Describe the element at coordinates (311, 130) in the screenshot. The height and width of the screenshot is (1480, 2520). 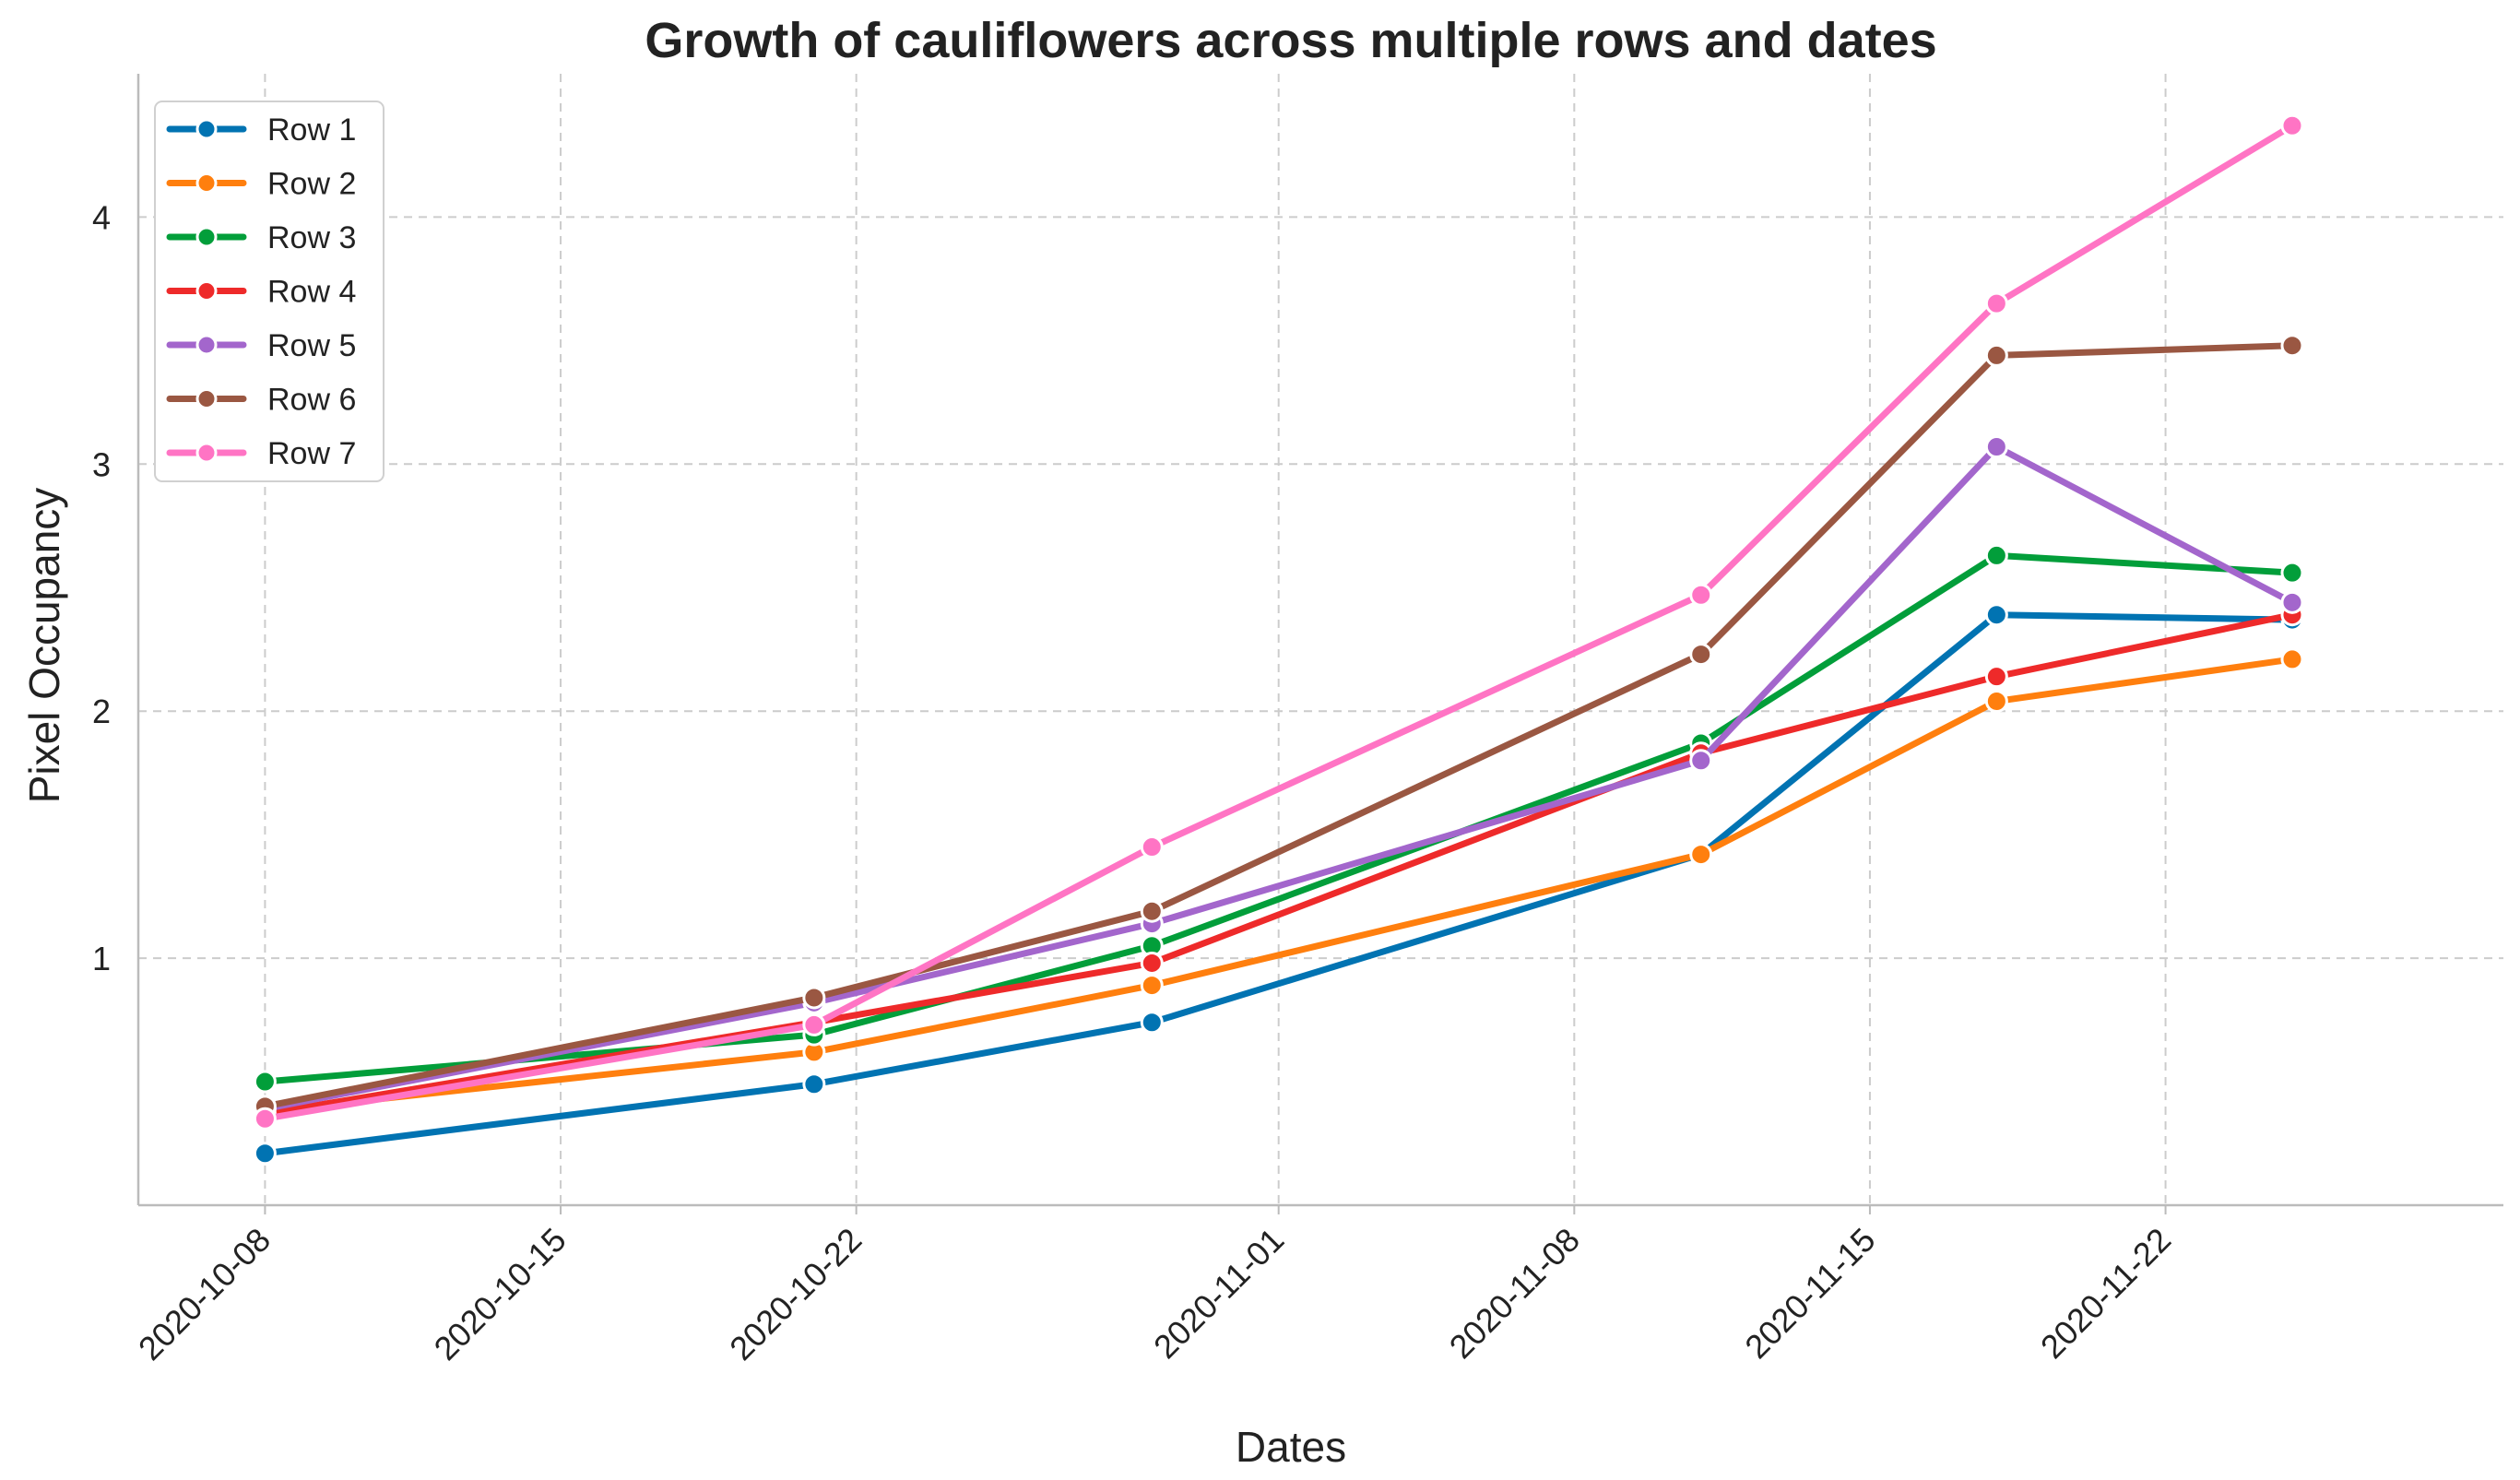
I see `legend-label: Row 1` at that location.